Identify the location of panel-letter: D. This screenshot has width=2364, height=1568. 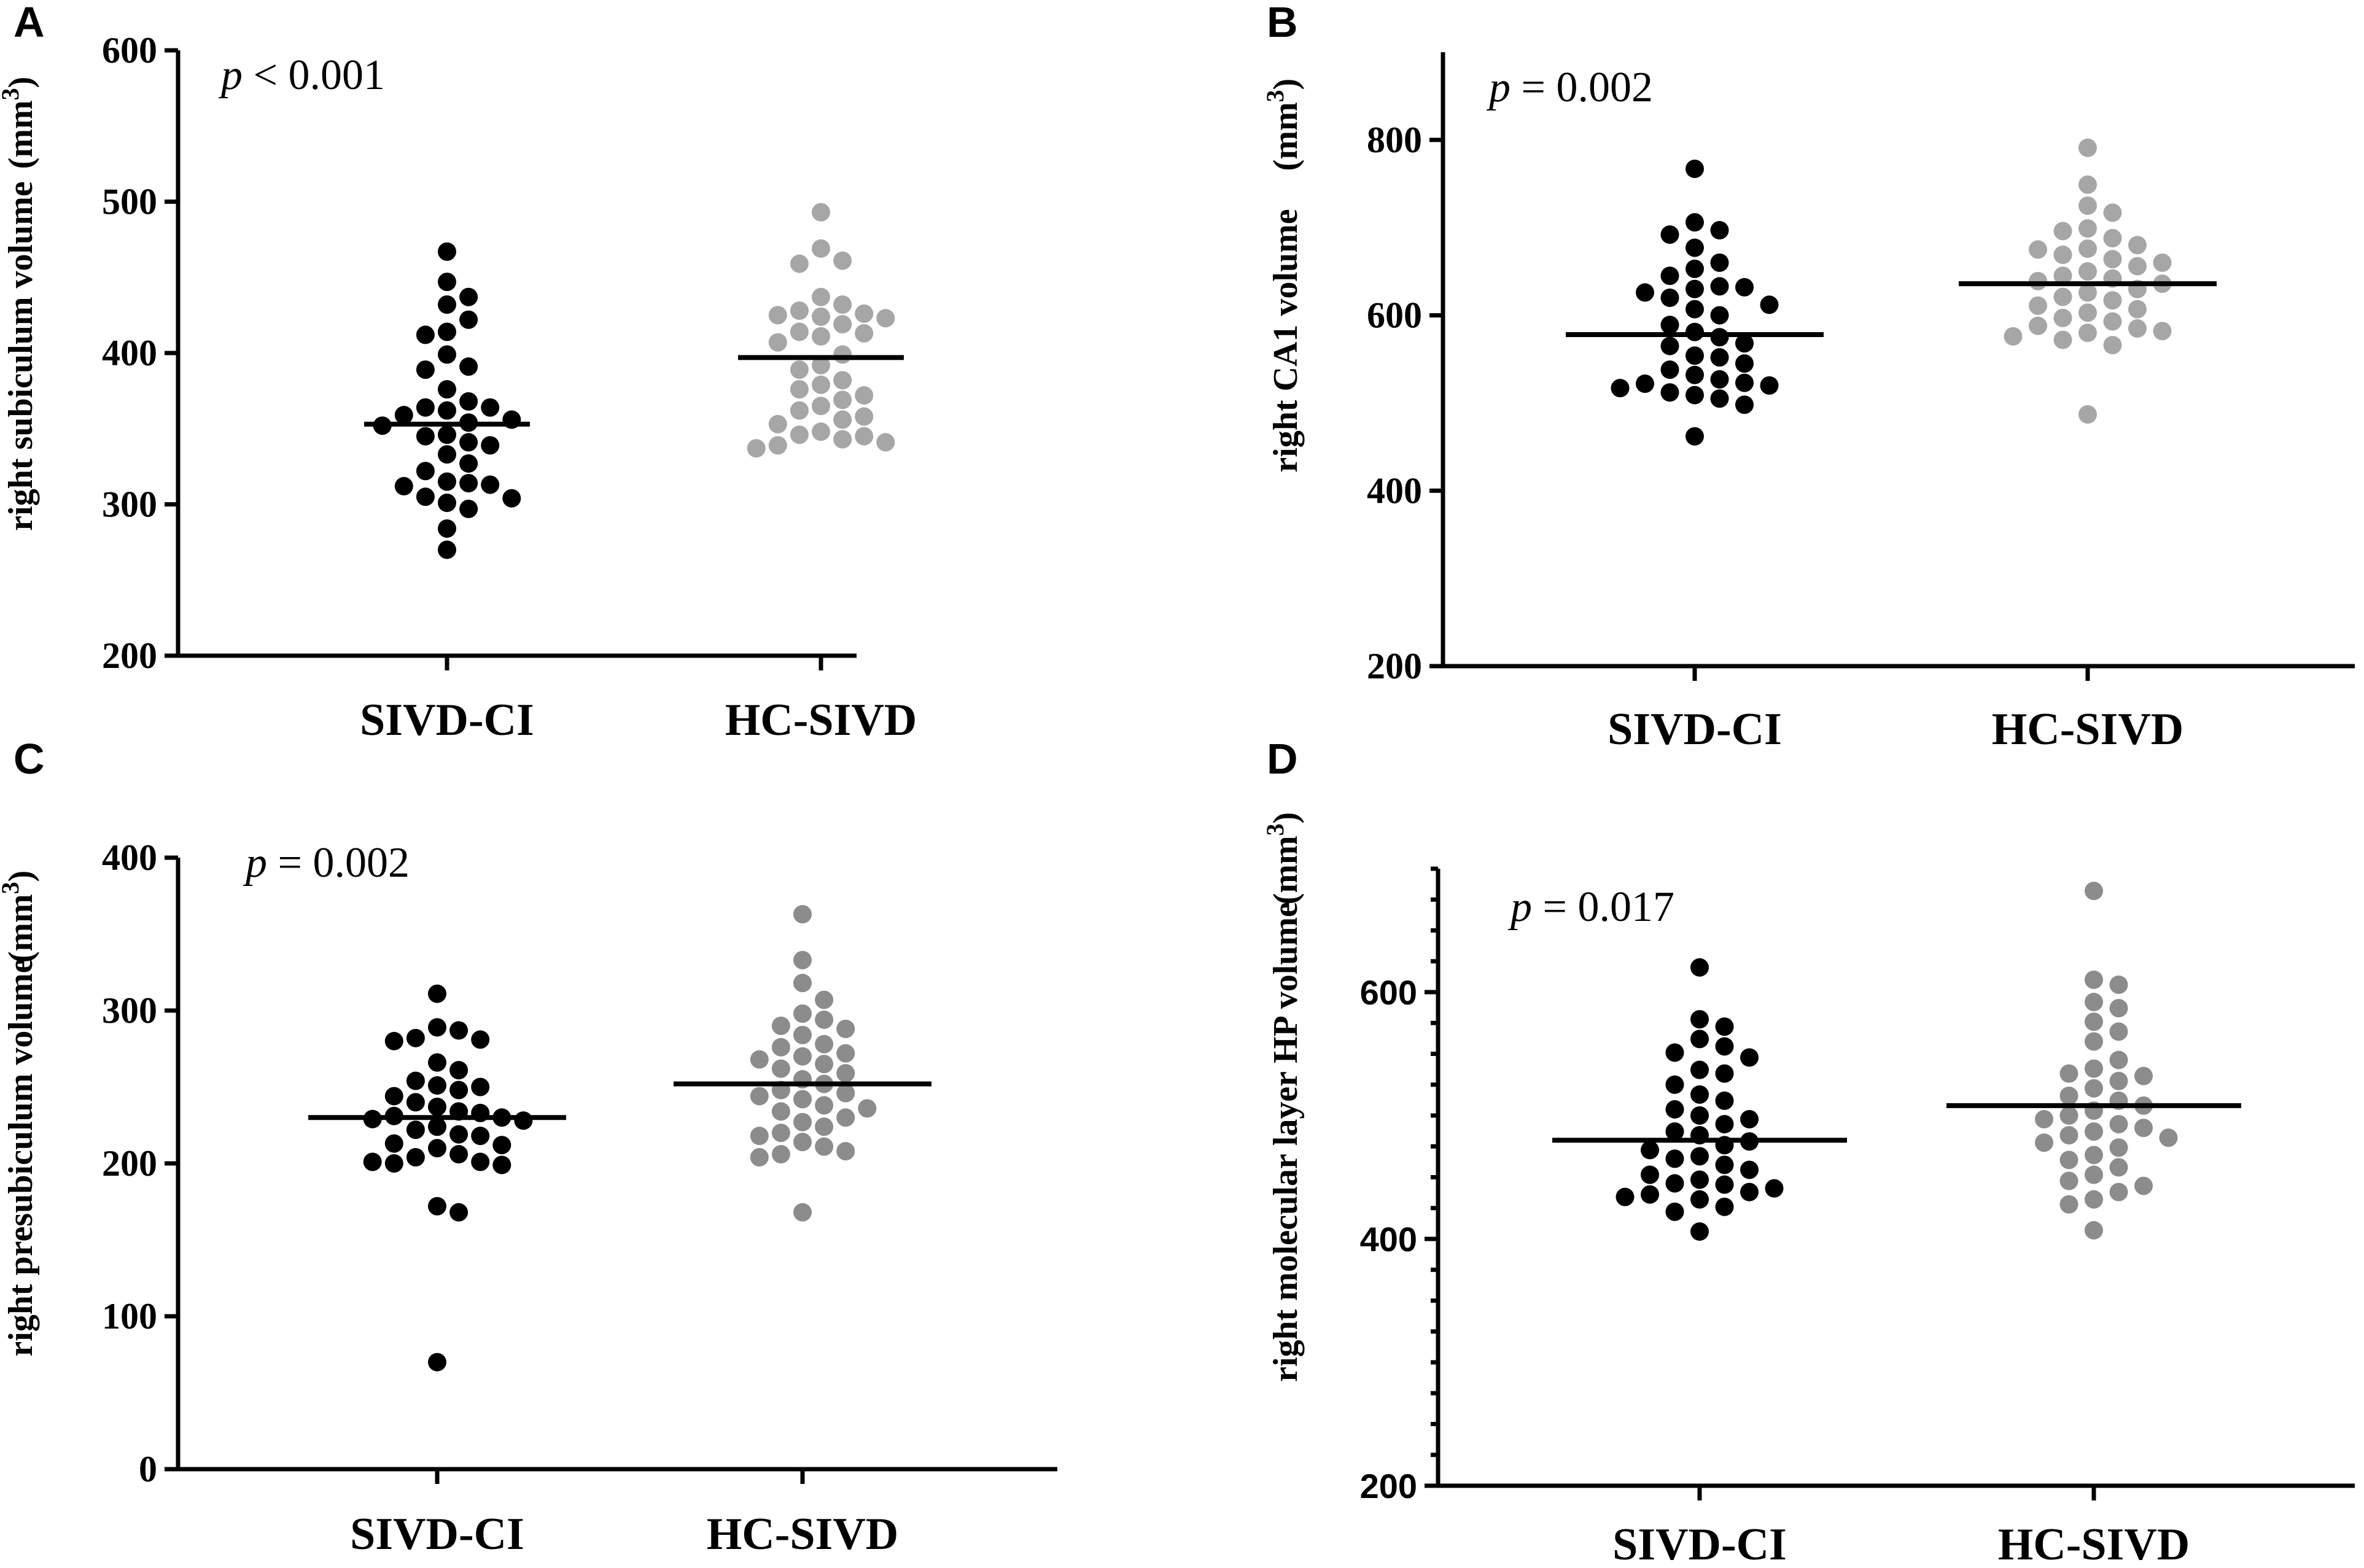
(1282, 759).